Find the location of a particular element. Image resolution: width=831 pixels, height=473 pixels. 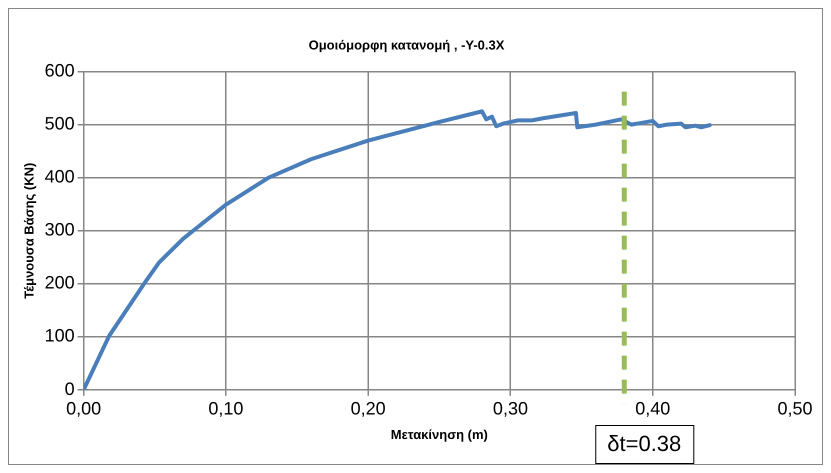

y-axis-title: Τέμνουσα Βάσης (KN) is located at coordinates (28, 230).